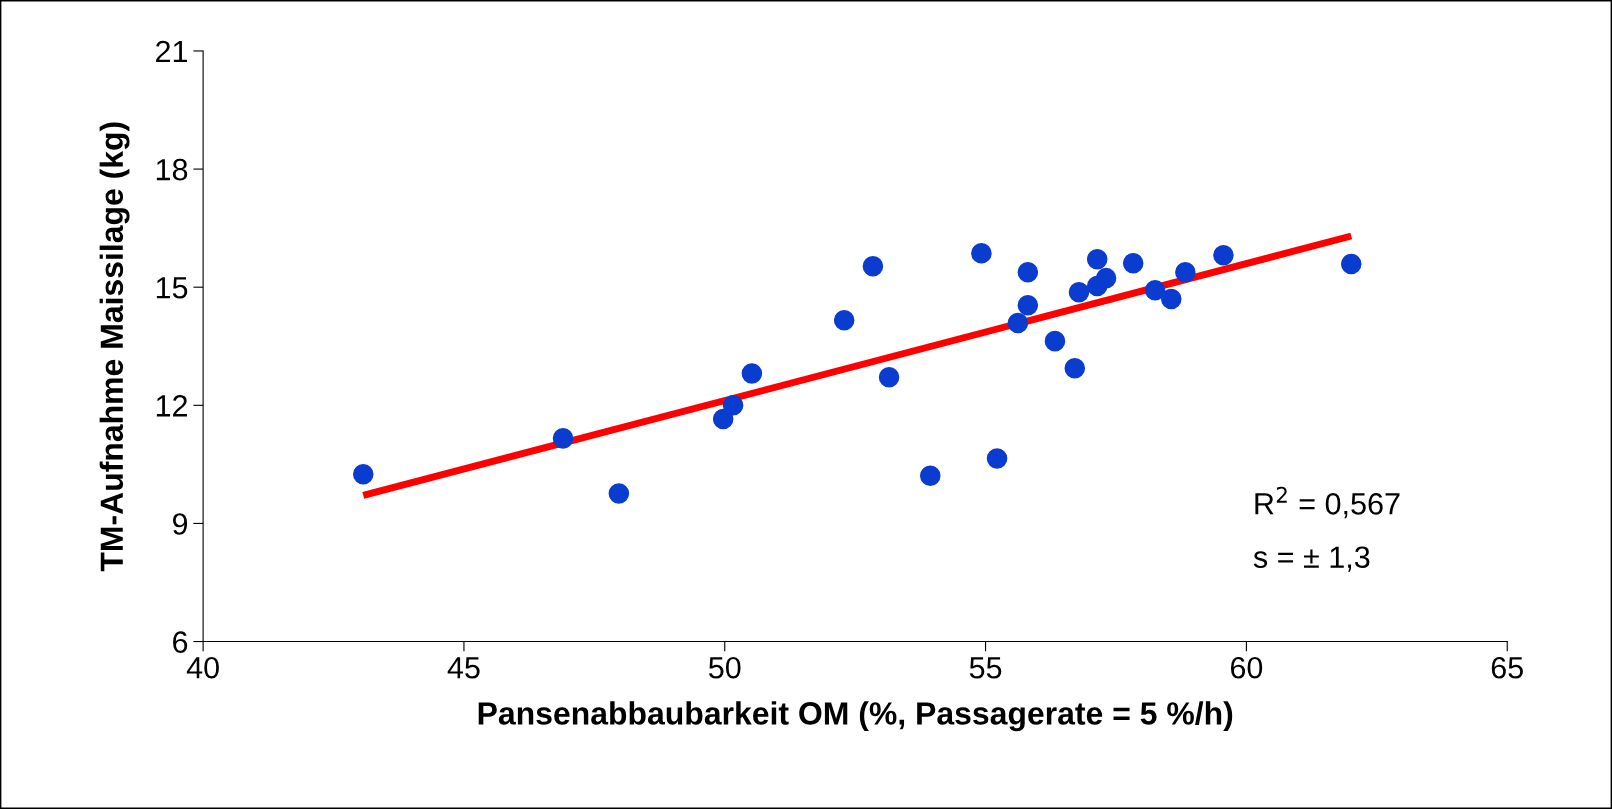 This screenshot has height=809, width=1612. What do you see at coordinates (180, 524) in the screenshot?
I see `y-tick-label: 9` at bounding box center [180, 524].